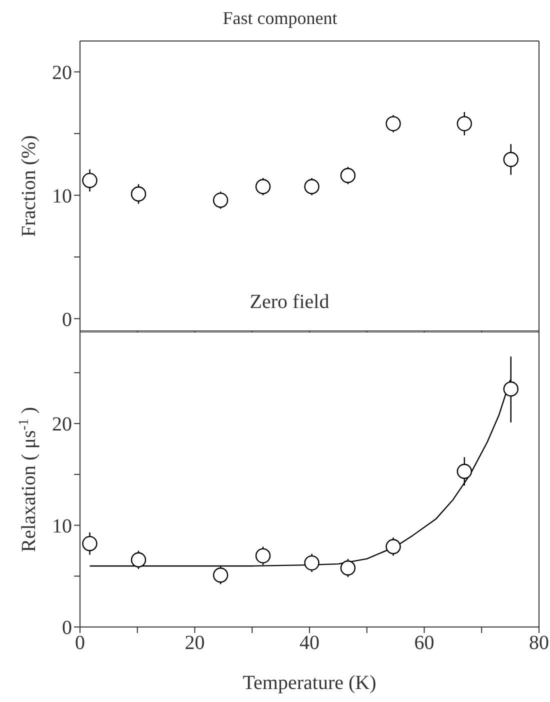 This screenshot has width=550, height=702. What do you see at coordinates (290, 302) in the screenshot?
I see `annotation: Zero field` at bounding box center [290, 302].